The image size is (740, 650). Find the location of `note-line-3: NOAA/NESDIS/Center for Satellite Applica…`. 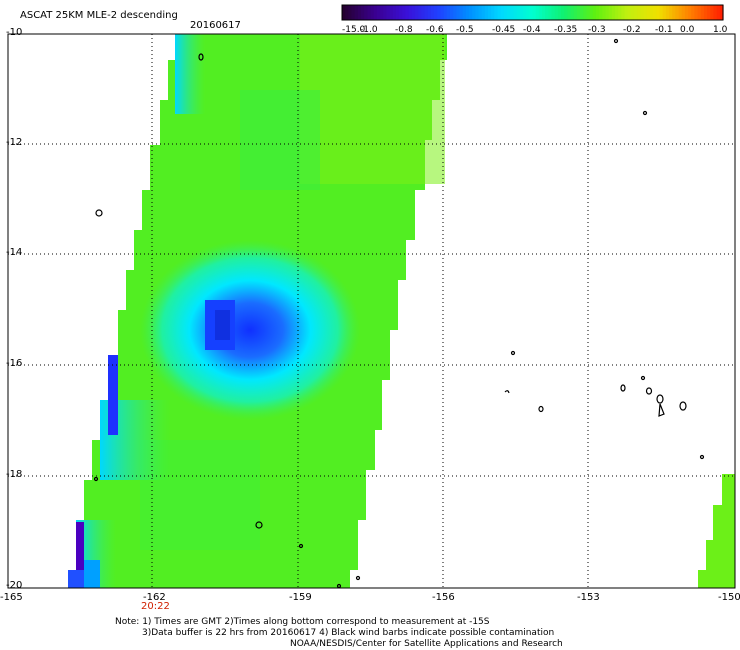

note-line-3: NOAA/NESDIS/Center for Satellite Applica… is located at coordinates (426, 644).